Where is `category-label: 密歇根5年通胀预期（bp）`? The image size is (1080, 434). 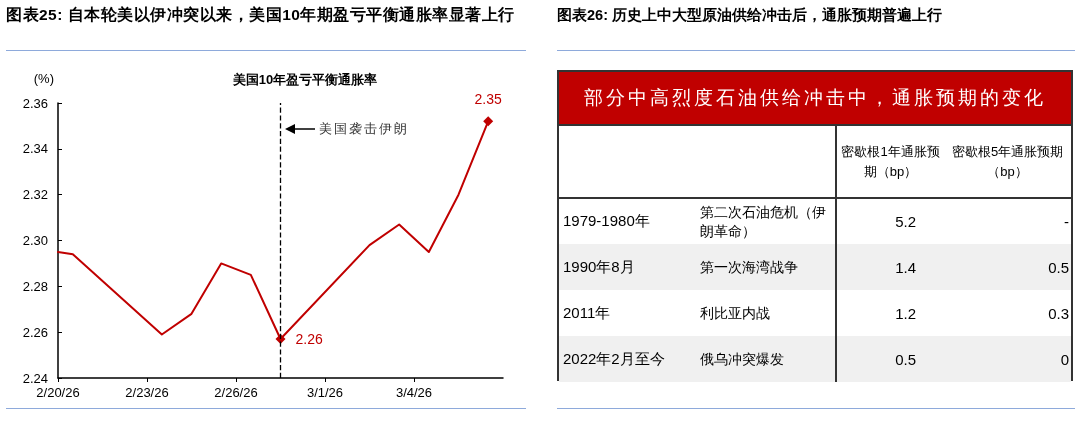
category-label: 密歇根5年通胀预期（bp） is located at coordinates (1007, 161).